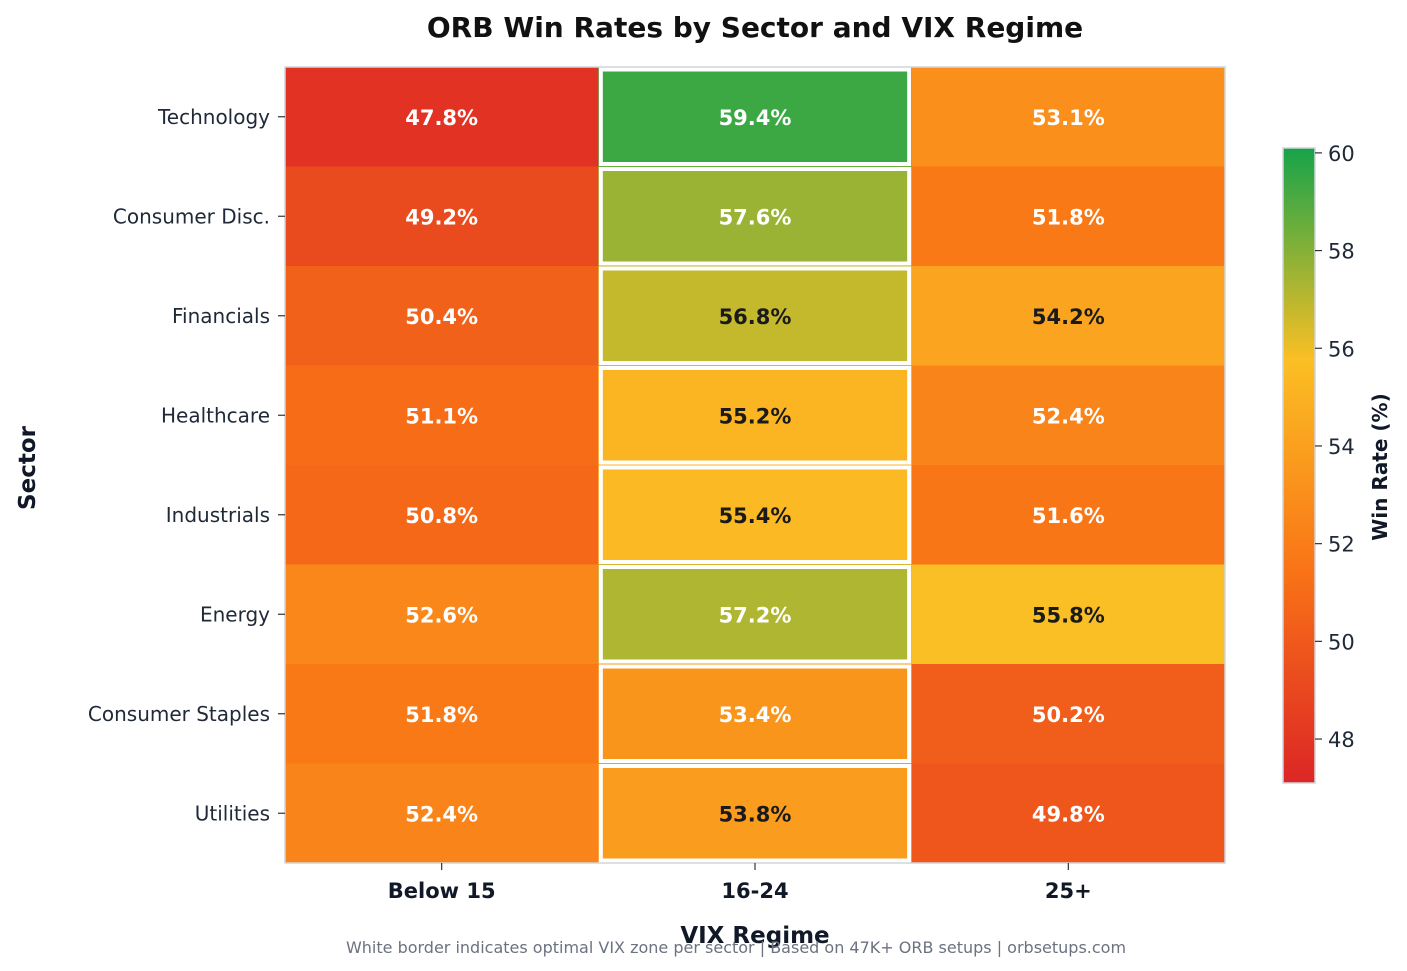  What do you see at coordinates (754, 891) in the screenshot?
I see `x-tick-label: 16-24` at bounding box center [754, 891].